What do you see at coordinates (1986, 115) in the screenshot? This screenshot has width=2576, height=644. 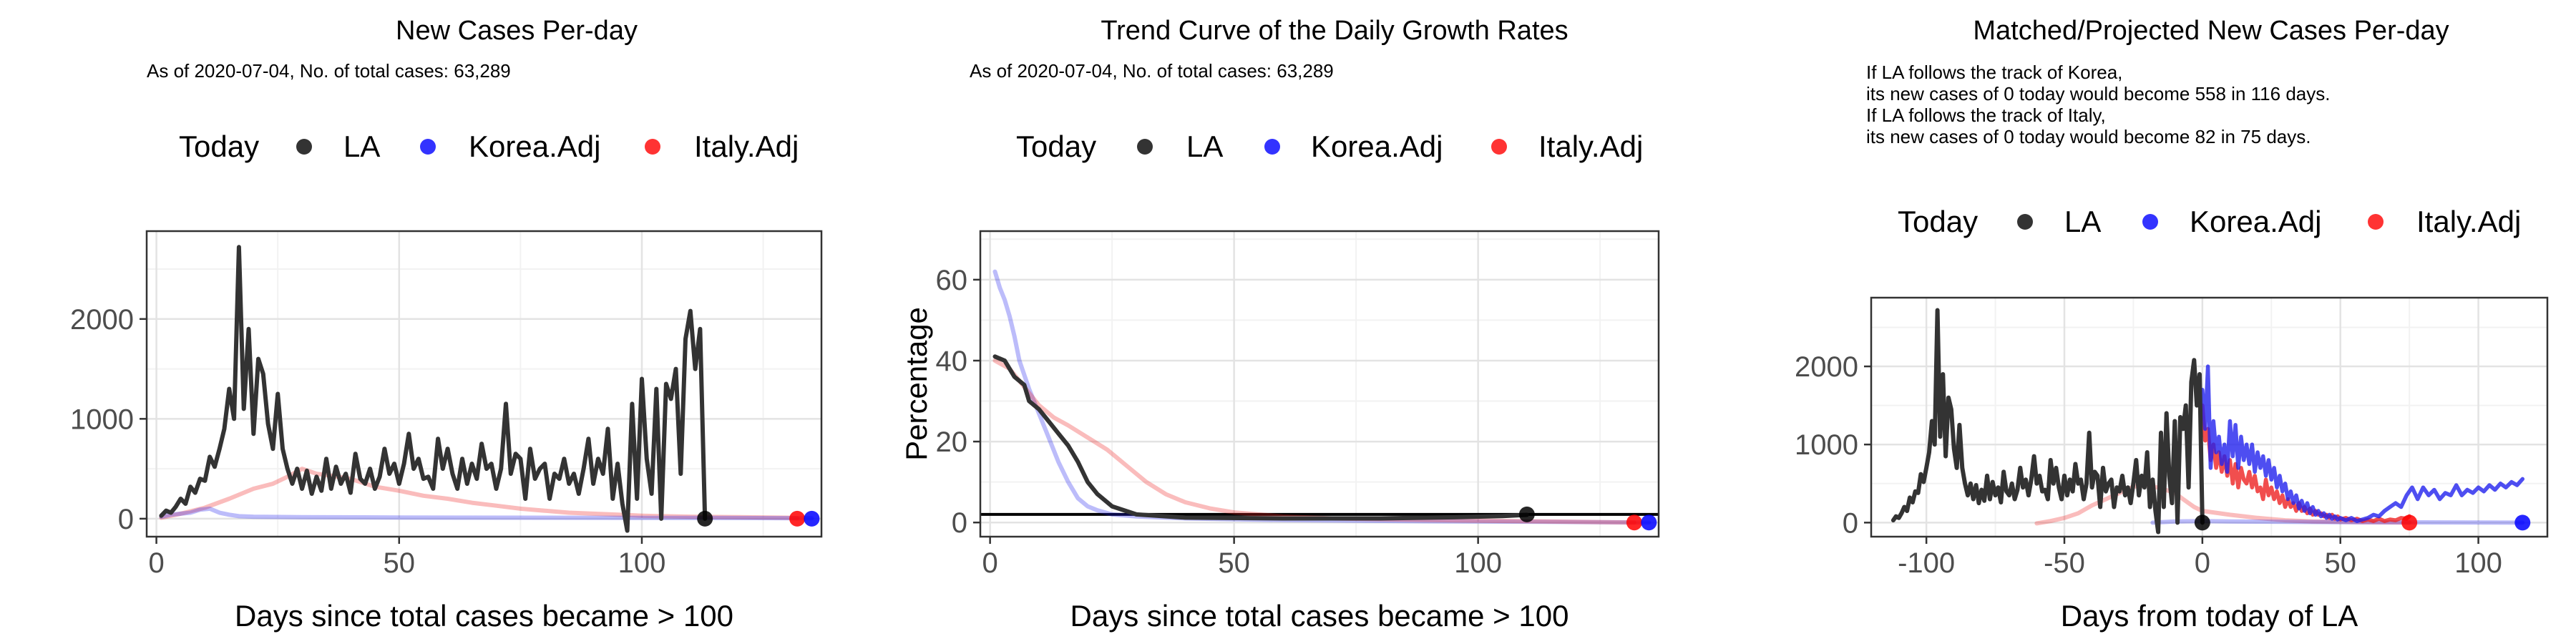 I see `chart-subtitle-line: If LA follows the track of Italy,` at bounding box center [1986, 115].